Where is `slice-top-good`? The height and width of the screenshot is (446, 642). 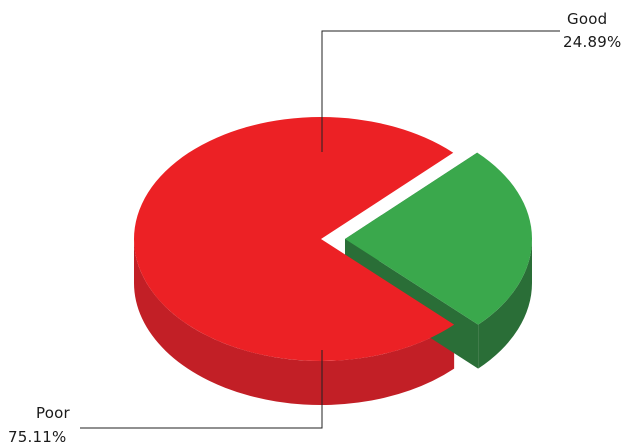 slice-top-good is located at coordinates (438, 238).